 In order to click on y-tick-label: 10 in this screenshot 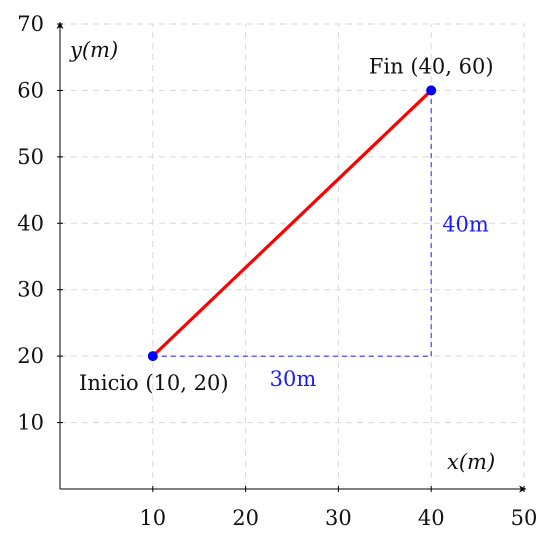, I will do `click(30, 423)`.